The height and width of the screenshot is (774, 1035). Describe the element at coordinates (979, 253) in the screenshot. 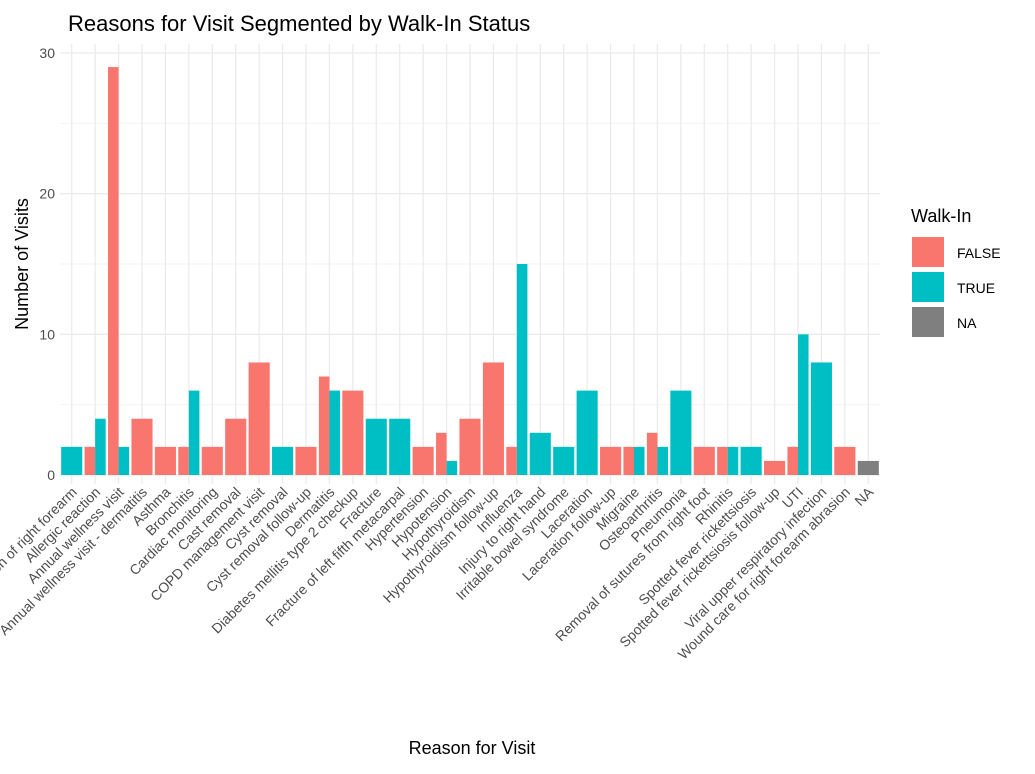

I see `legend-label: FALSE` at that location.